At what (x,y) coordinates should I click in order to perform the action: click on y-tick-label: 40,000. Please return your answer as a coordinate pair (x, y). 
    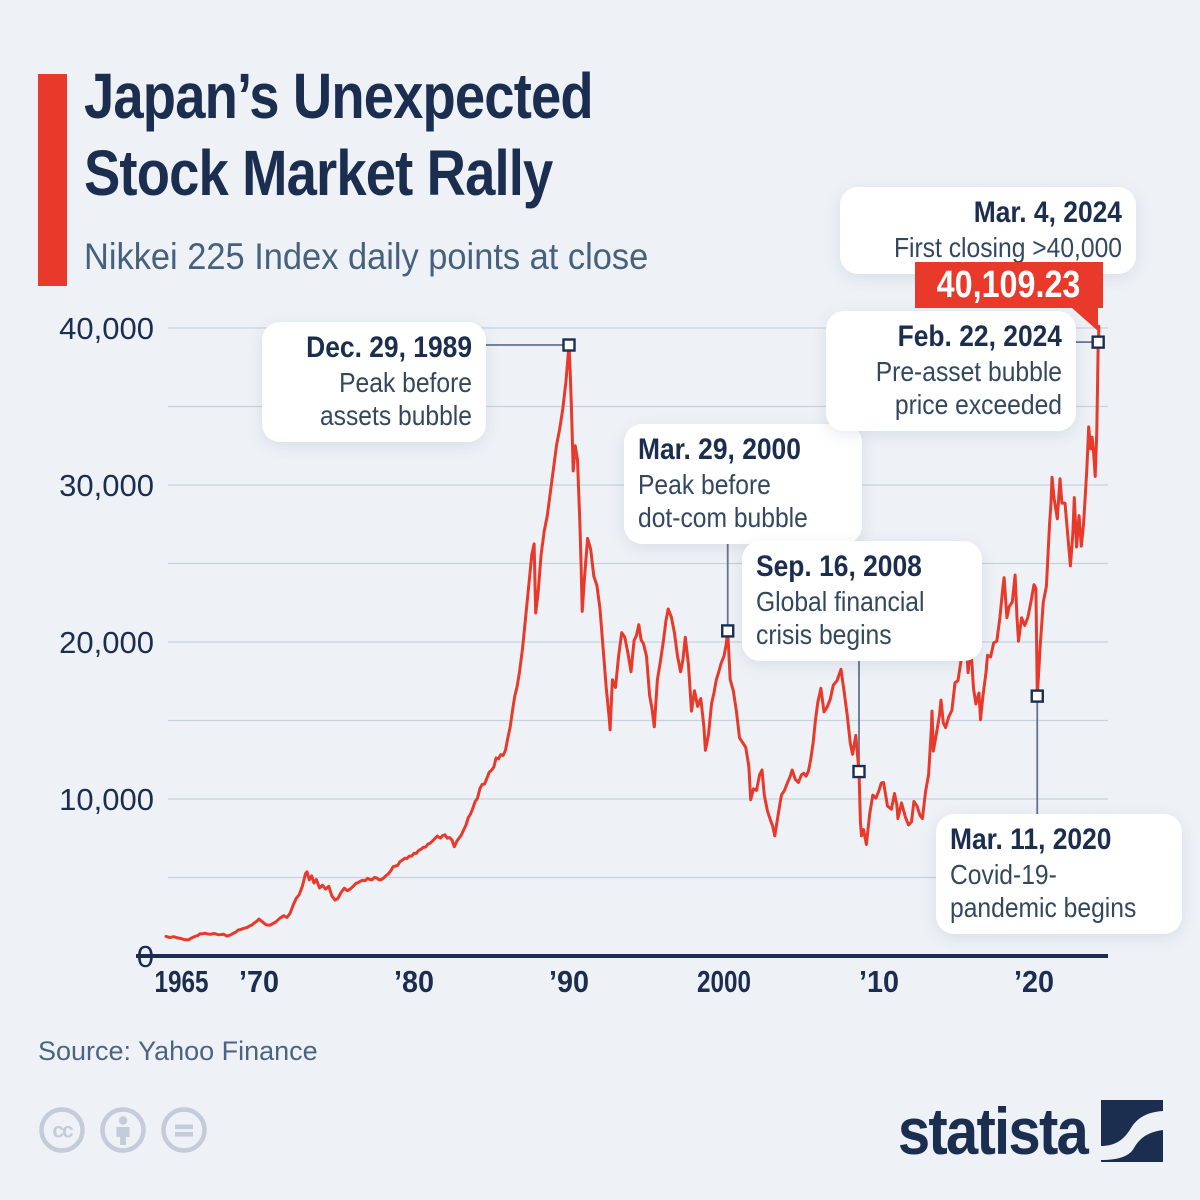
    Looking at the image, I should click on (106, 328).